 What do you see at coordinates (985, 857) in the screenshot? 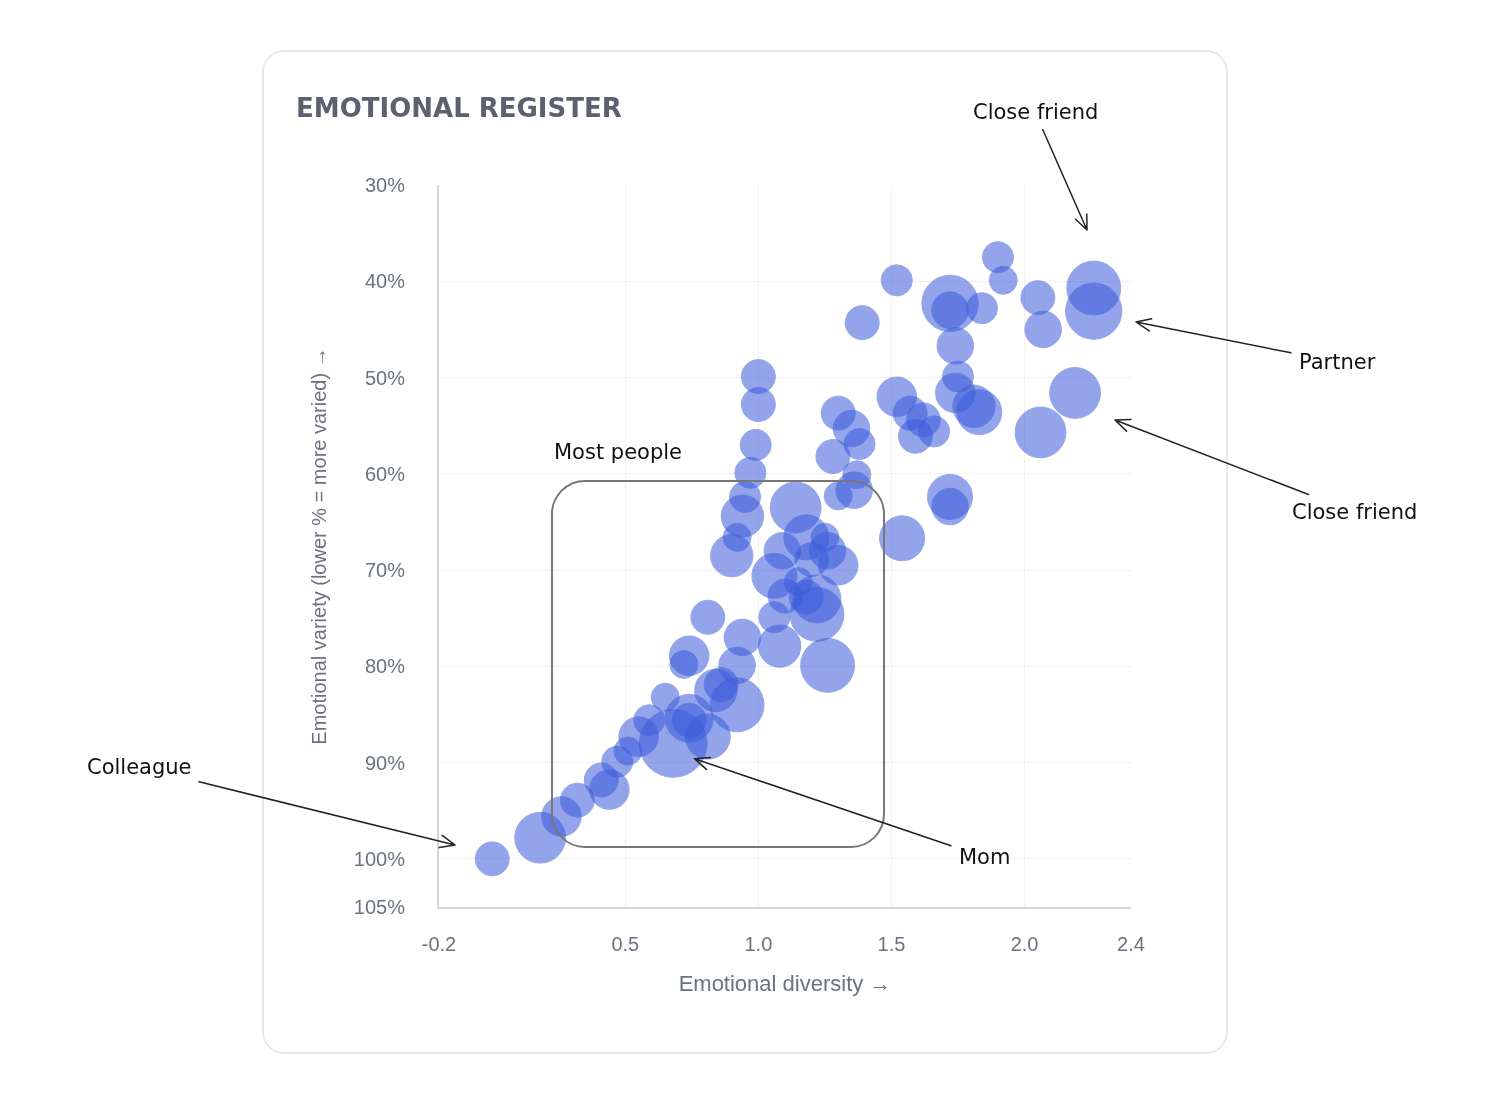
I see `annotation: Mom` at bounding box center [985, 857].